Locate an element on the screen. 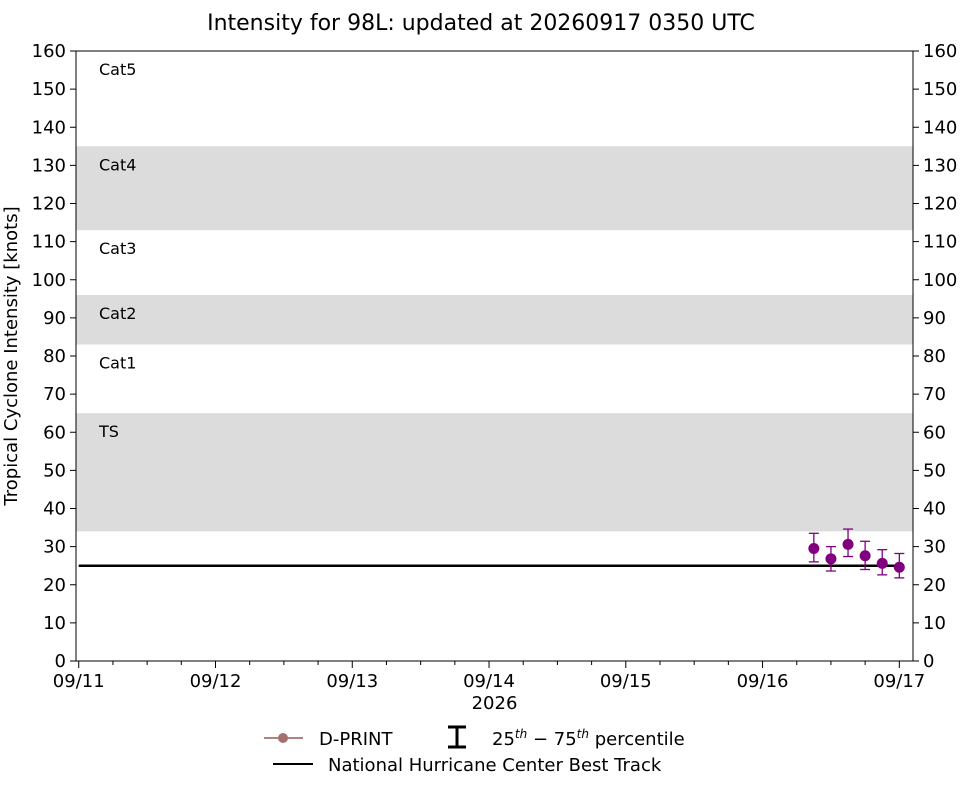  y-tick-label-right: 120 is located at coordinates (940, 204).